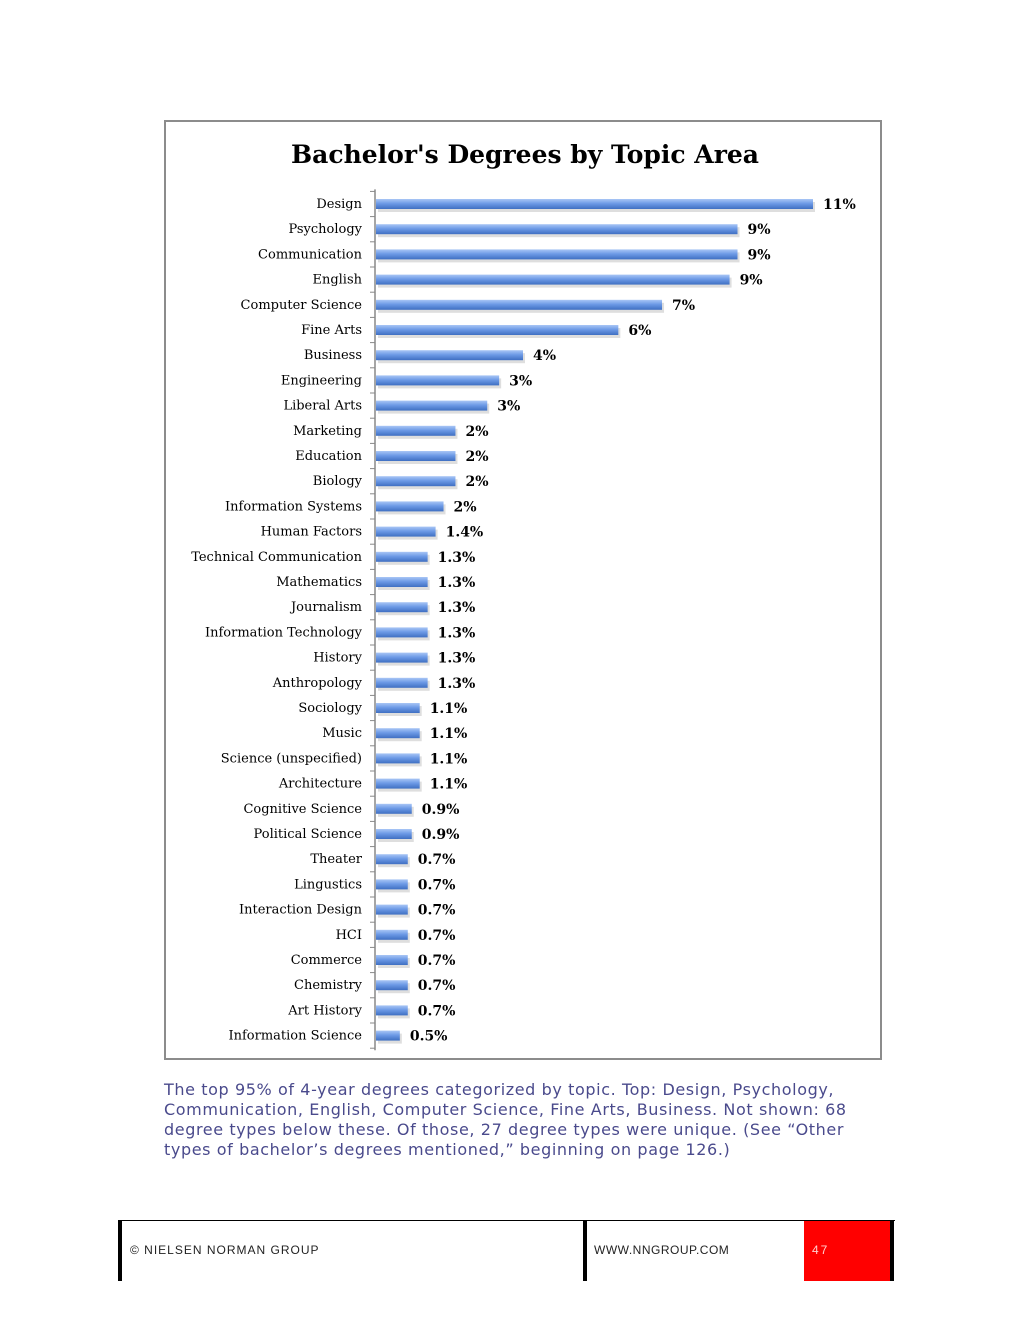  I want to click on category-label: HCI, so click(349, 935).